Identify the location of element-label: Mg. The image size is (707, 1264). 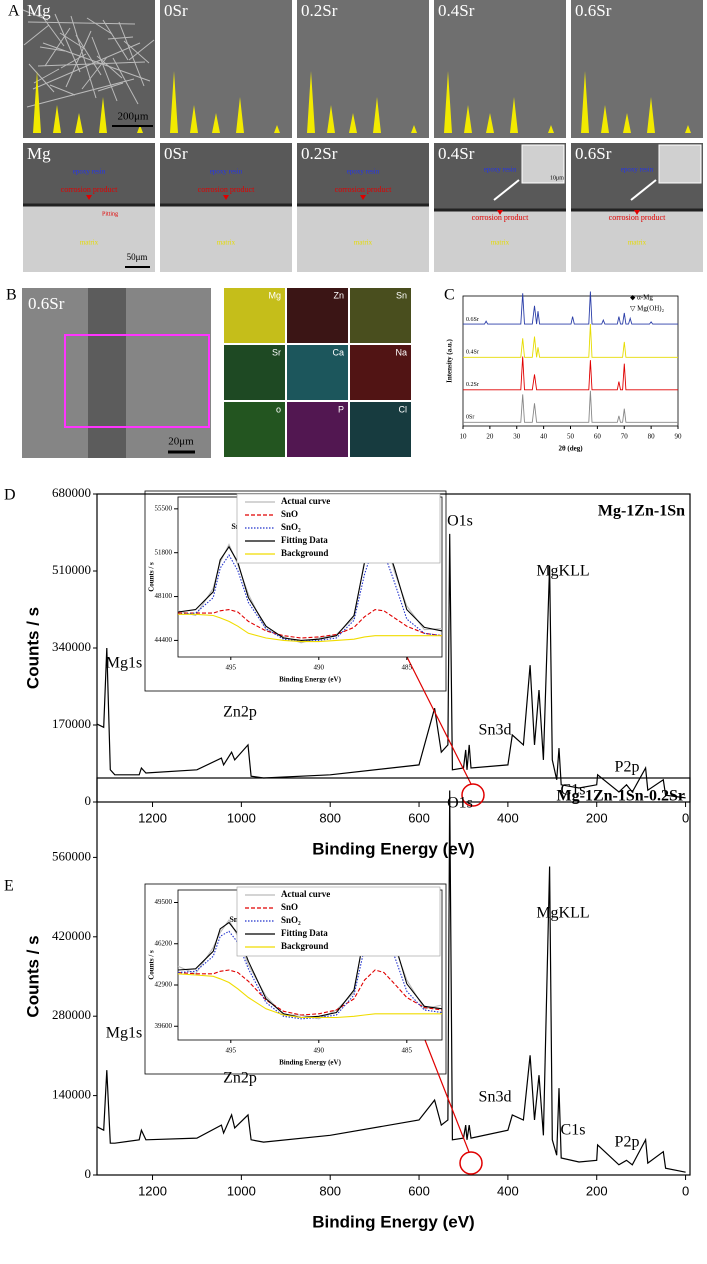
(274, 295).